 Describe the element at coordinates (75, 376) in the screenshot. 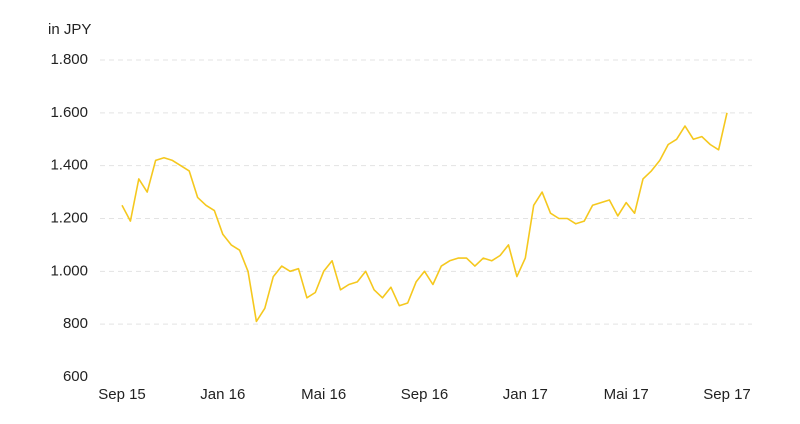

I see `y-tick-label: 600` at that location.